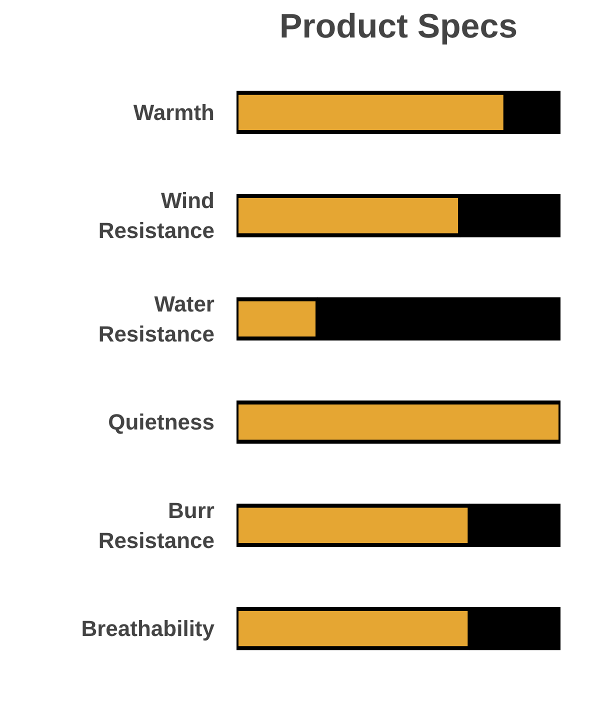 This screenshot has width=616, height=718. Describe the element at coordinates (174, 112) in the screenshot. I see `y-tick-label: Warmth` at that location.